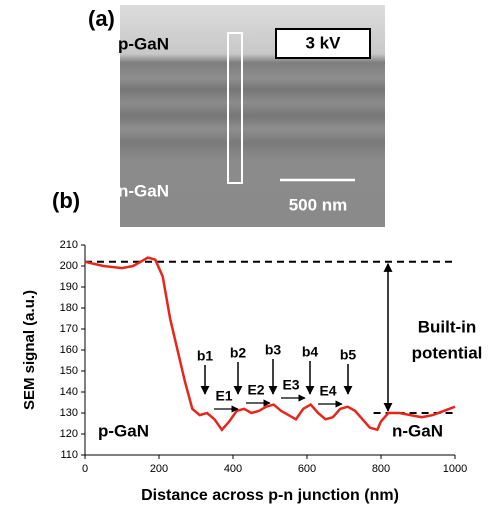 The width and height of the screenshot is (504, 512). Describe the element at coordinates (143, 43) in the screenshot. I see `layer-label: p-GaN` at that location.